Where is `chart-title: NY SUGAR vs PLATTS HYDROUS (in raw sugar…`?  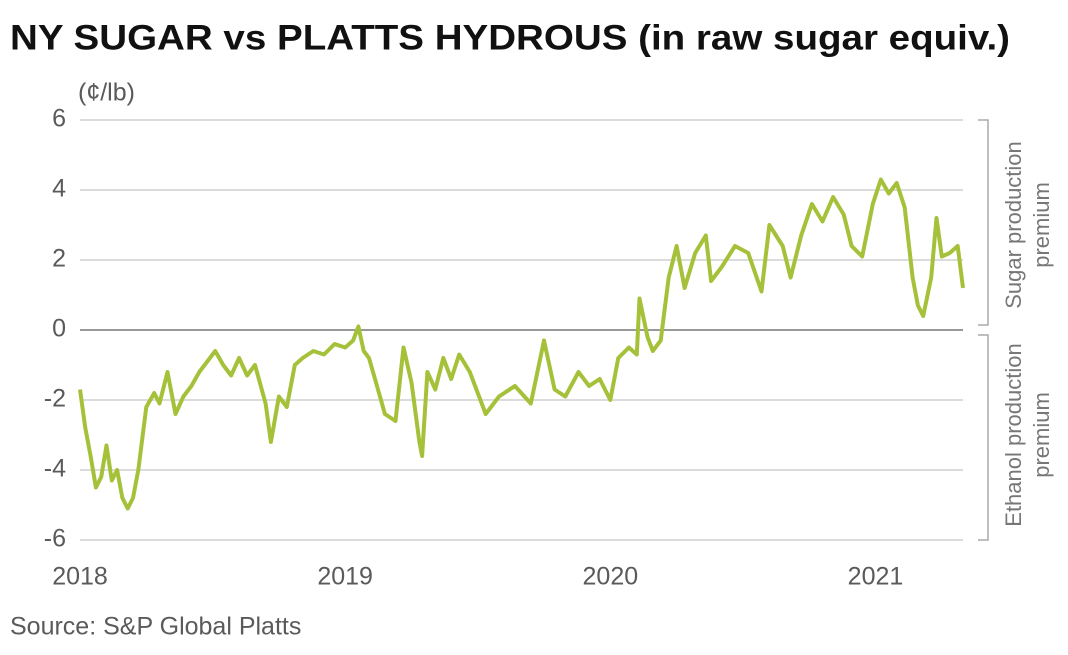 chart-title: NY SUGAR vs PLATTS HYDROUS (in raw sugar… is located at coordinates (510, 37).